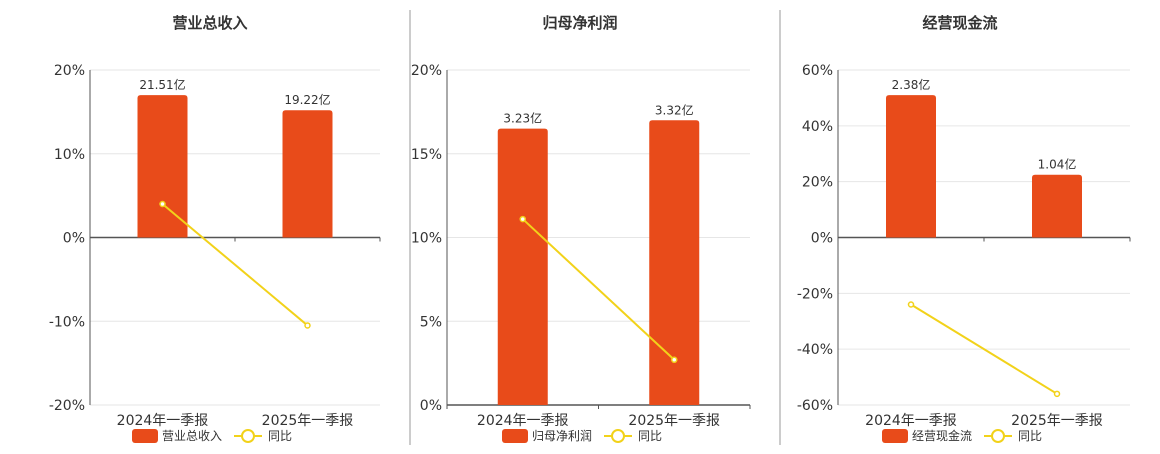  What do you see at coordinates (162, 84) in the screenshot?
I see `bar-data-label: 21.51亿` at bounding box center [162, 84].